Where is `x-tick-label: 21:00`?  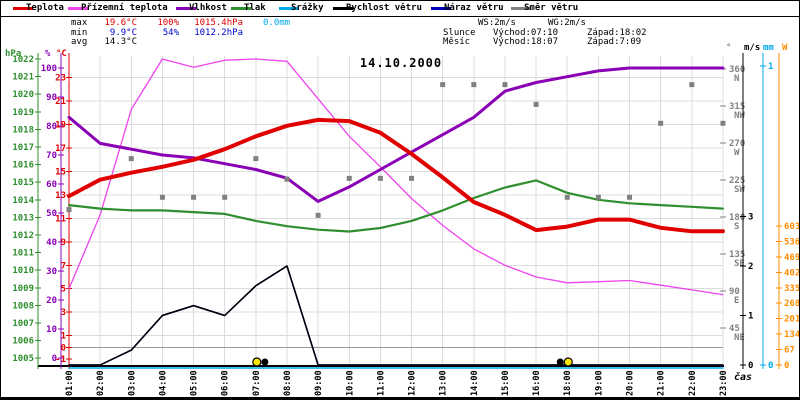
x-tick-label: 21:00 is located at coordinates (662, 383).